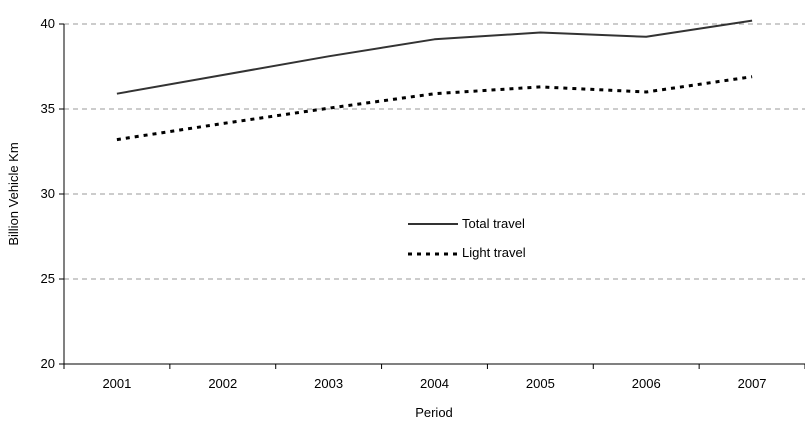 Image resolution: width=805 pixels, height=425 pixels. I want to click on y-tick-label-30: 30, so click(48, 193).